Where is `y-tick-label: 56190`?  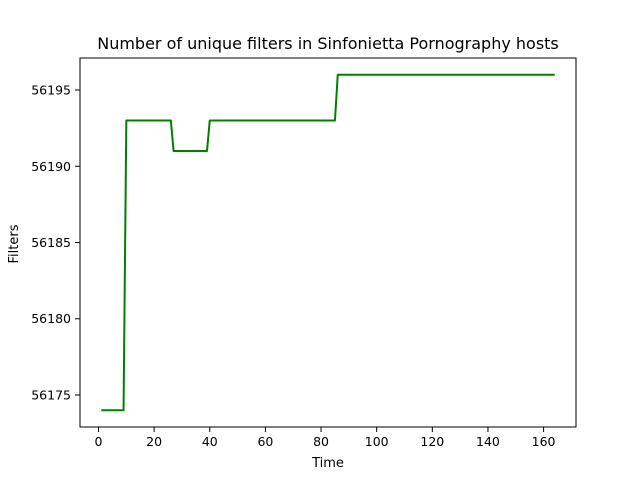 y-tick-label: 56190 is located at coordinates (51, 166).